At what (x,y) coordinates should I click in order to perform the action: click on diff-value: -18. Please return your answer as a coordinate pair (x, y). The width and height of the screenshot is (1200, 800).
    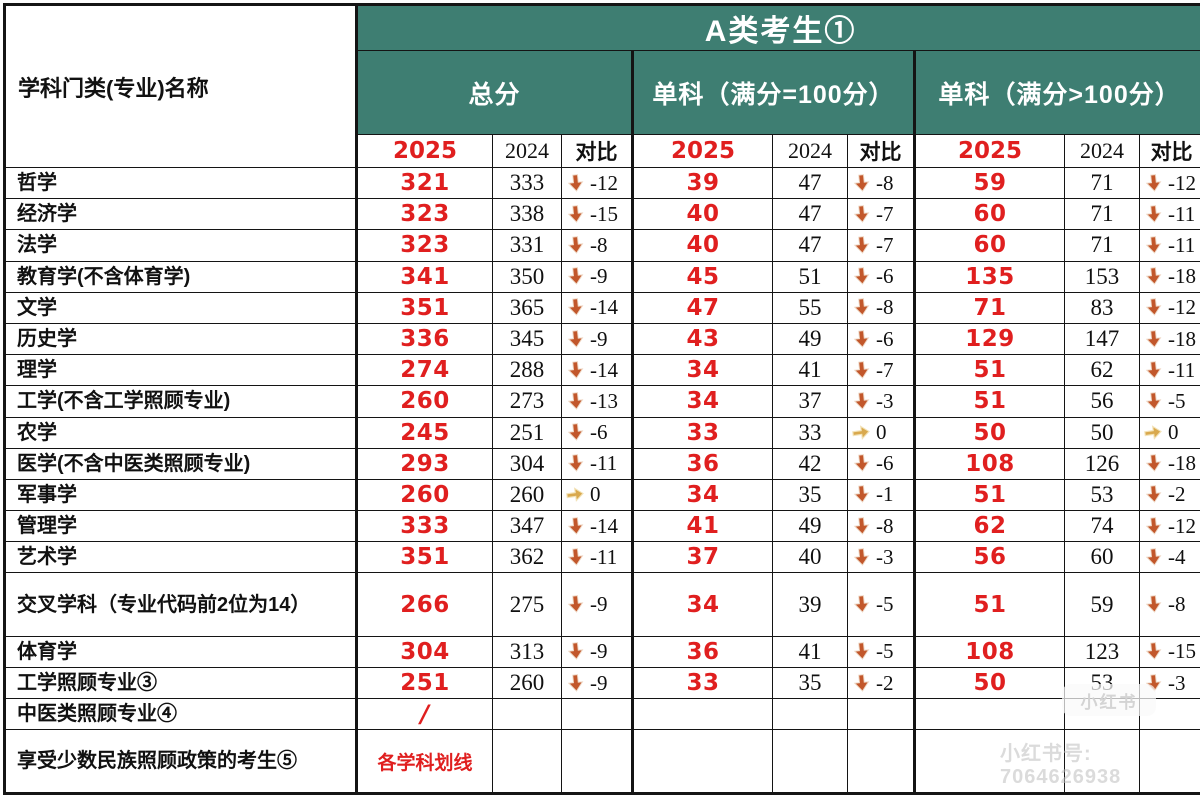
    Looking at the image, I should click on (1182, 338).